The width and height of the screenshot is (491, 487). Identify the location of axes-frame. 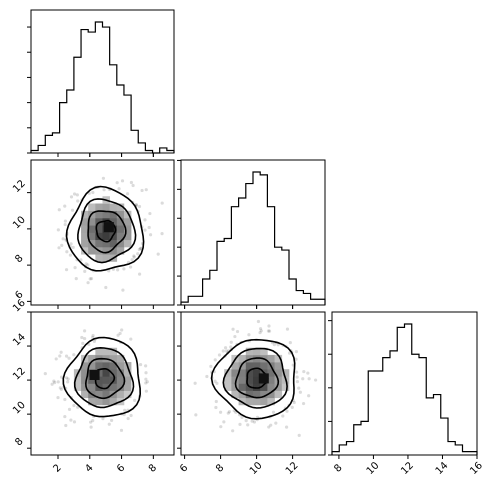
(253, 383).